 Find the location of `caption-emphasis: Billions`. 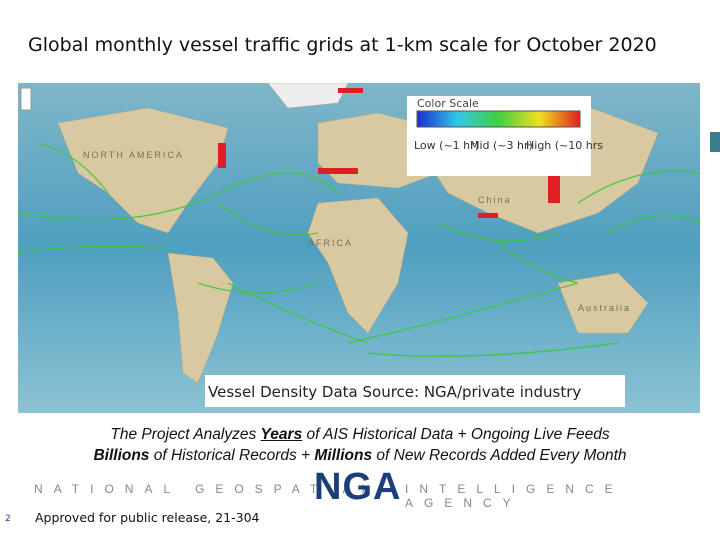

caption-emphasis: Billions is located at coordinates (121, 455).